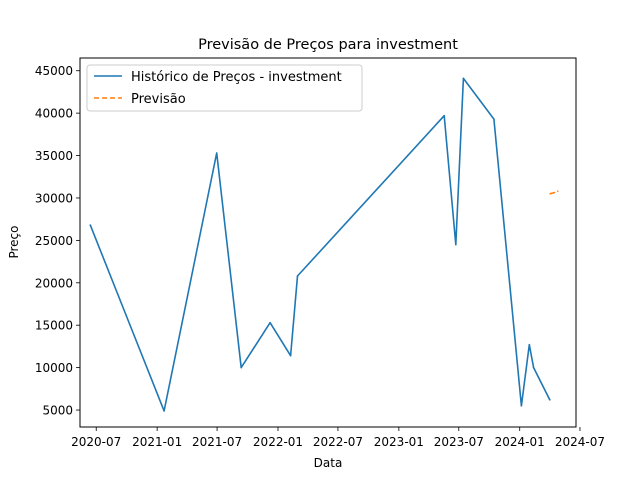  Describe the element at coordinates (459, 442) in the screenshot. I see `x-tick-label: 2023-07` at that location.